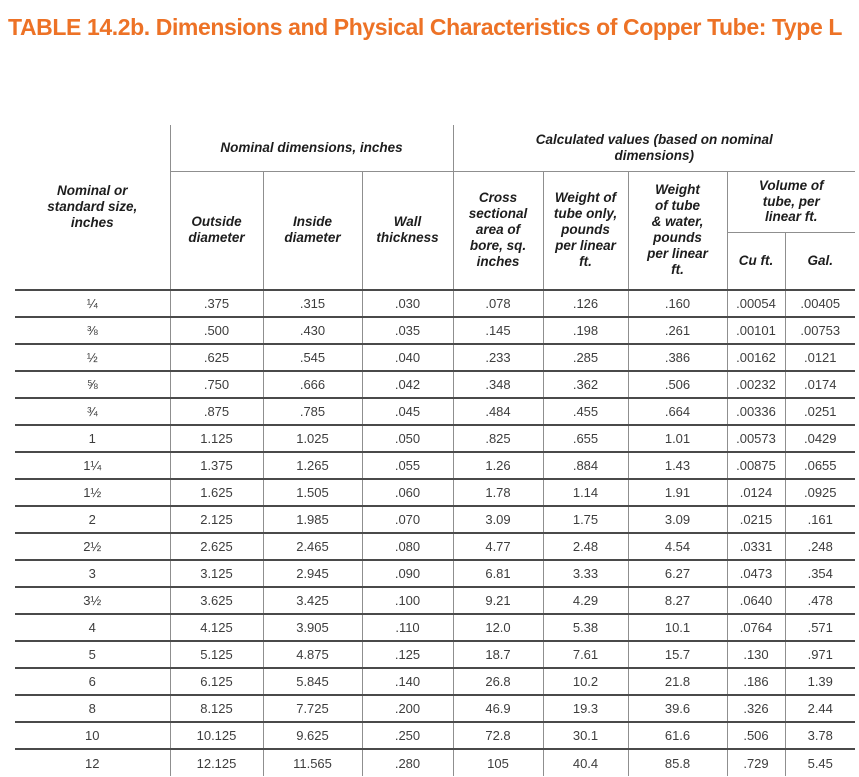 Image resolution: width=859 pixels, height=777 pixels. I want to click on table-row: 1 1.125 1.025.050.825.655 1.01.00573.0429, so click(435, 438).